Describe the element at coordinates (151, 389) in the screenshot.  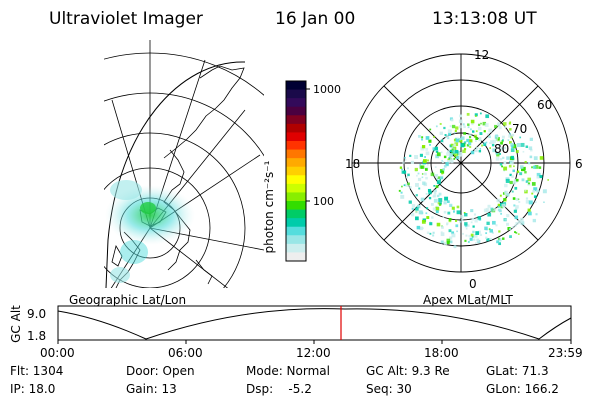
I see `gain-readout: Gain: 13` at that location.